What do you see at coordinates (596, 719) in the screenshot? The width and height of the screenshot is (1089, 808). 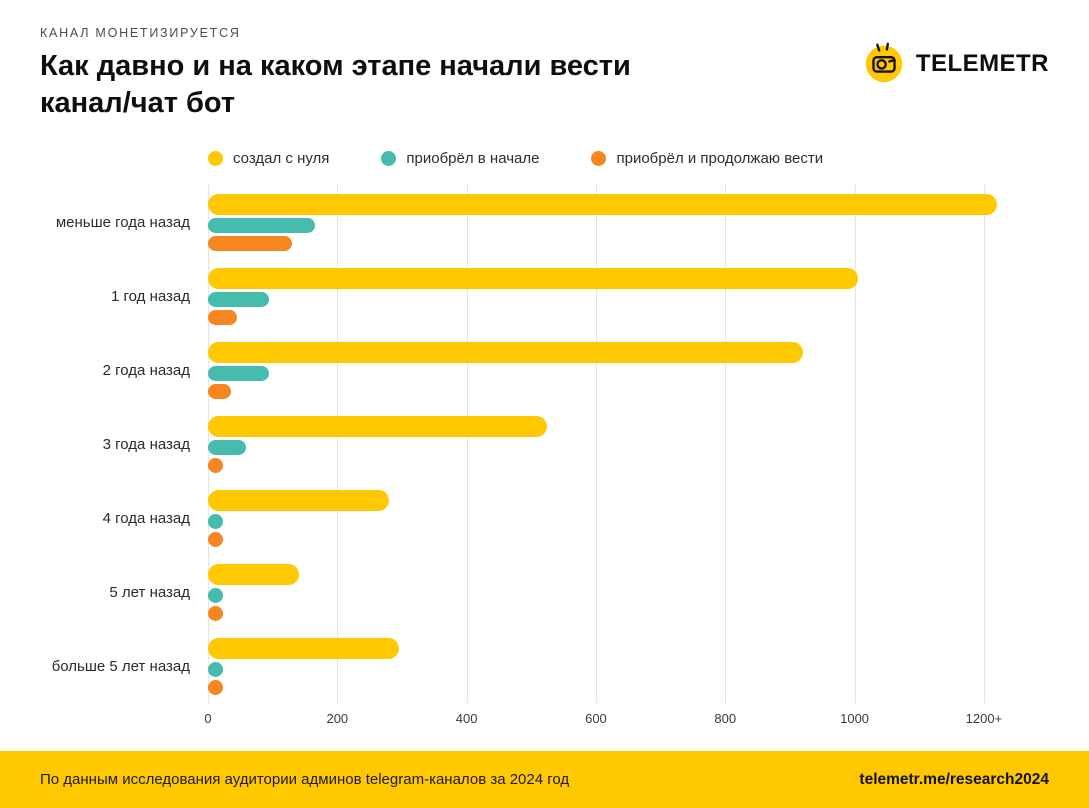 I see `x-tick-label: 600` at bounding box center [596, 719].